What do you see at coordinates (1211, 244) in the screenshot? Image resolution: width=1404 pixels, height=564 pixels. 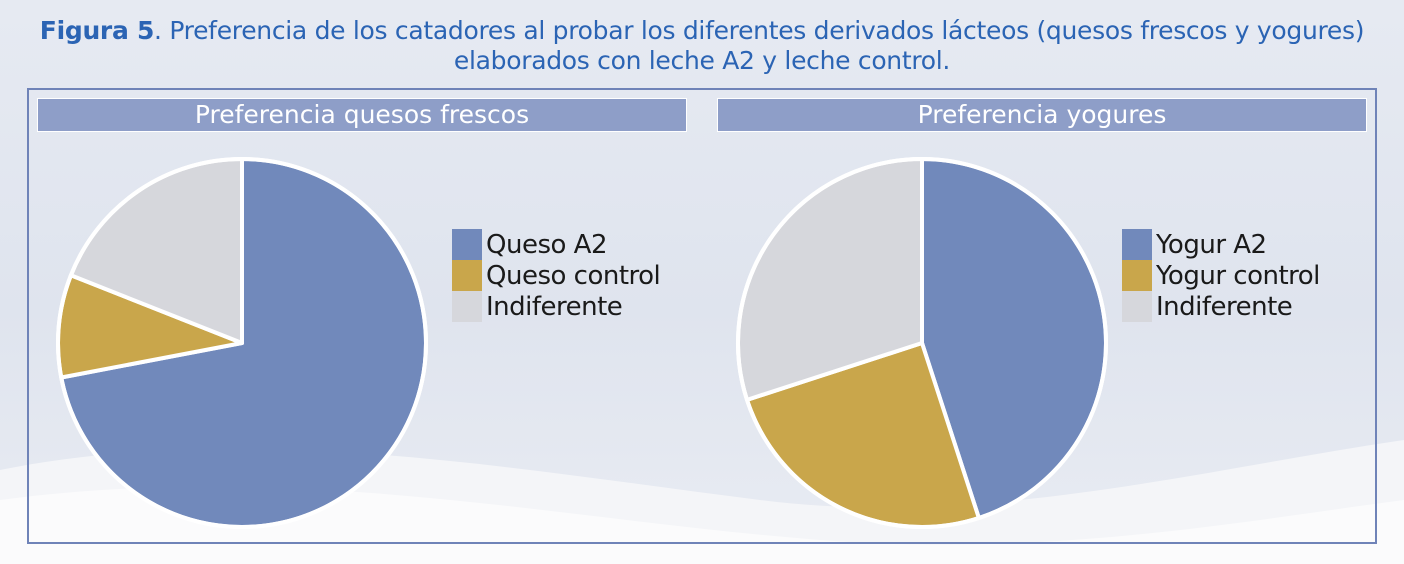 I see `legend-label-a2: Yogur A2` at bounding box center [1211, 244].